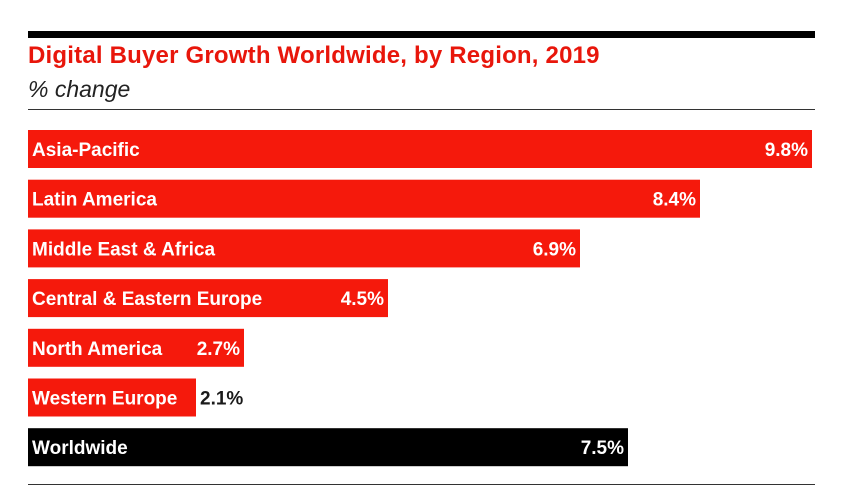  Describe the element at coordinates (218, 349) in the screenshot. I see `value-label-north-america: 2.7%` at that location.